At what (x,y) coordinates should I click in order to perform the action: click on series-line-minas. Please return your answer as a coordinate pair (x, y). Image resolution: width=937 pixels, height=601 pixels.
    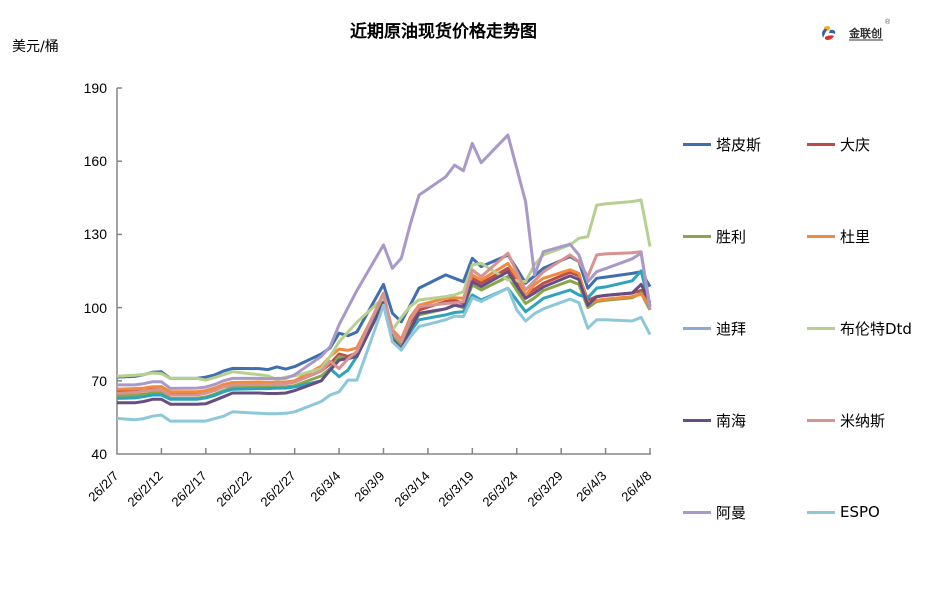
    Looking at the image, I should click on (384, 323).